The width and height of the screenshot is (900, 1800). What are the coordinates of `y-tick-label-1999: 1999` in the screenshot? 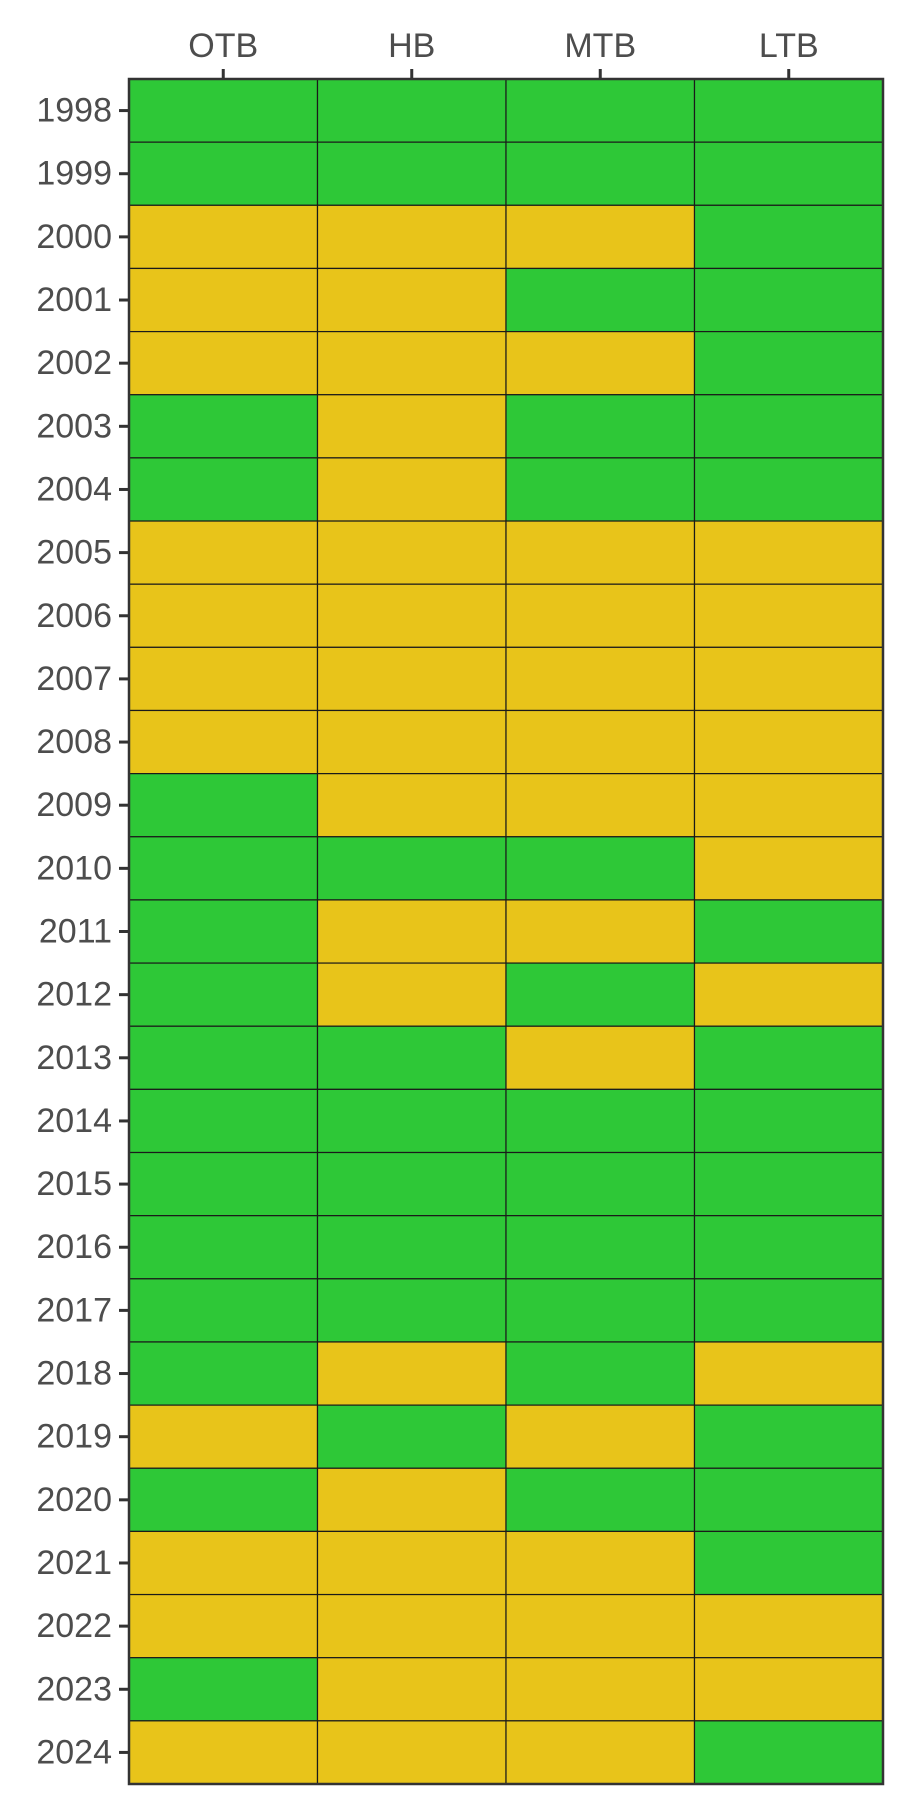 It's located at (74, 174).